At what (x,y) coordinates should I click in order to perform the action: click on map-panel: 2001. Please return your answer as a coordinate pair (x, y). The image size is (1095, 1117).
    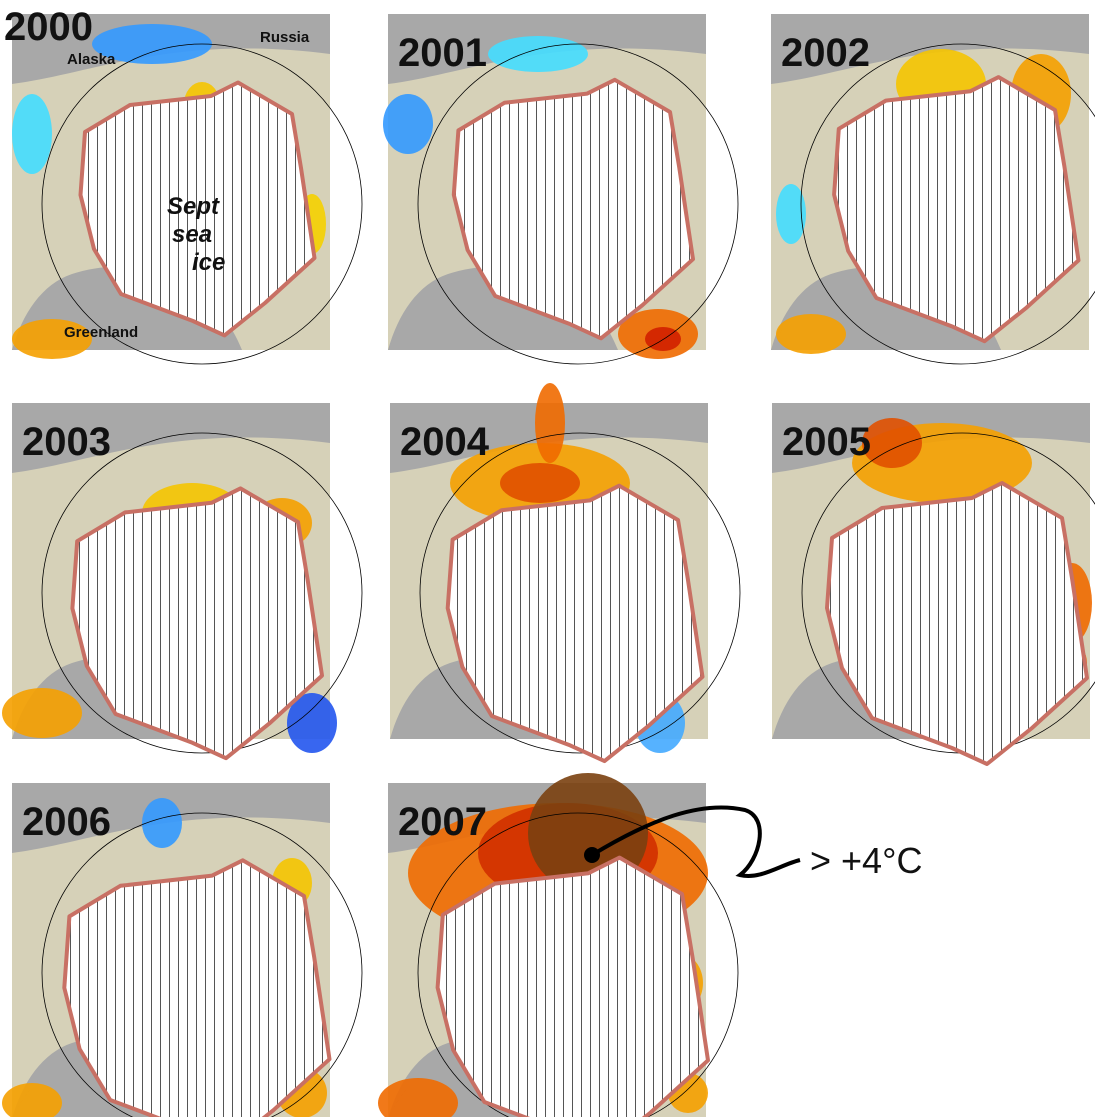
    Looking at the image, I should click on (561, 189).